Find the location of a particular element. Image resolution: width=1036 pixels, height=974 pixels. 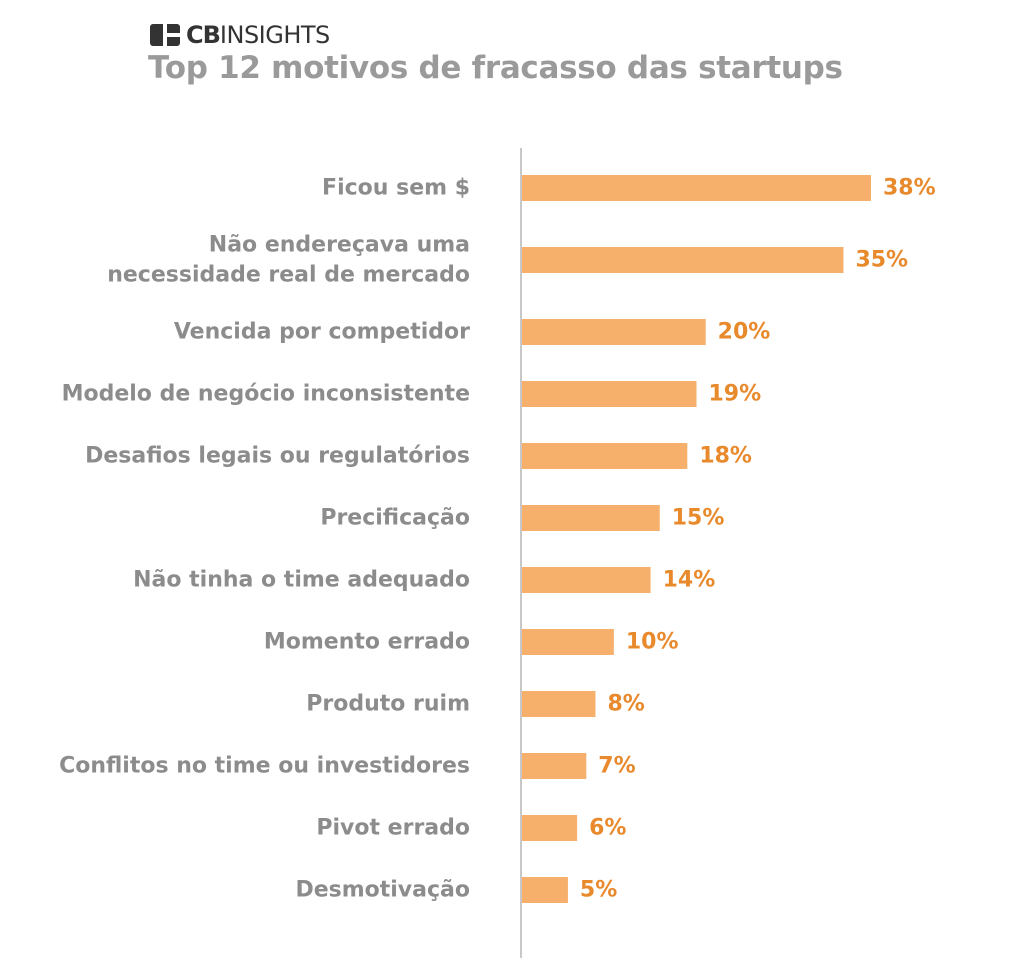

category-label: necessidade real de mercado is located at coordinates (288, 275).